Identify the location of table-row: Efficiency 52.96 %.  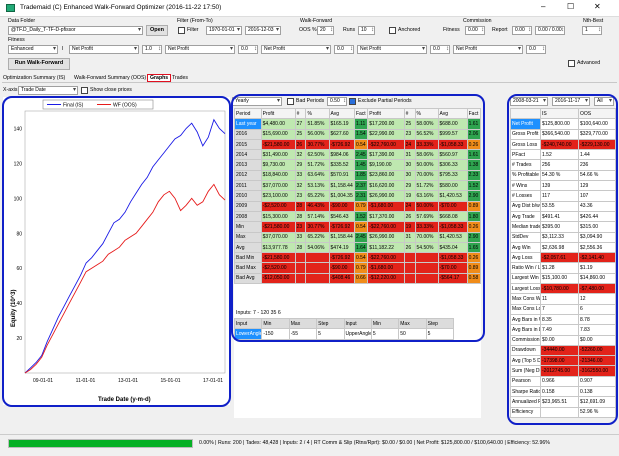
(563, 412).